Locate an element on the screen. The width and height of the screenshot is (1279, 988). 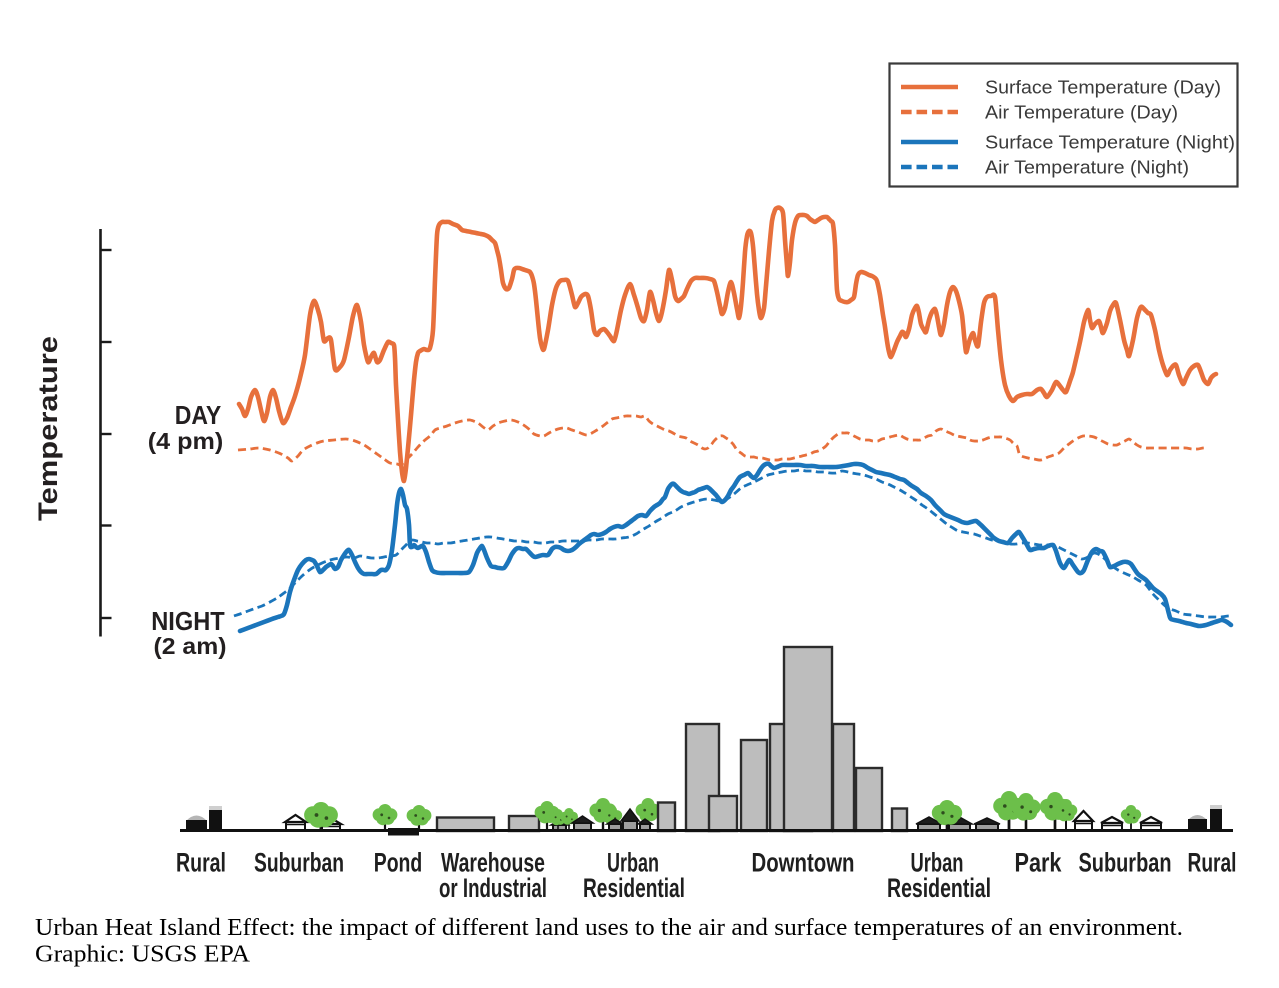
svg-text: Surface Temperature (Day) is located at coordinates (1103, 88).